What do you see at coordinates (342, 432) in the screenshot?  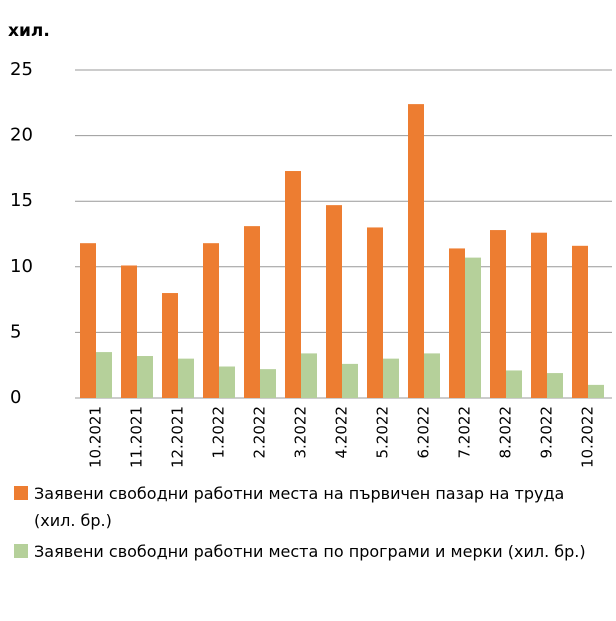 I see `x-tick-label: 4.2022` at bounding box center [342, 432].